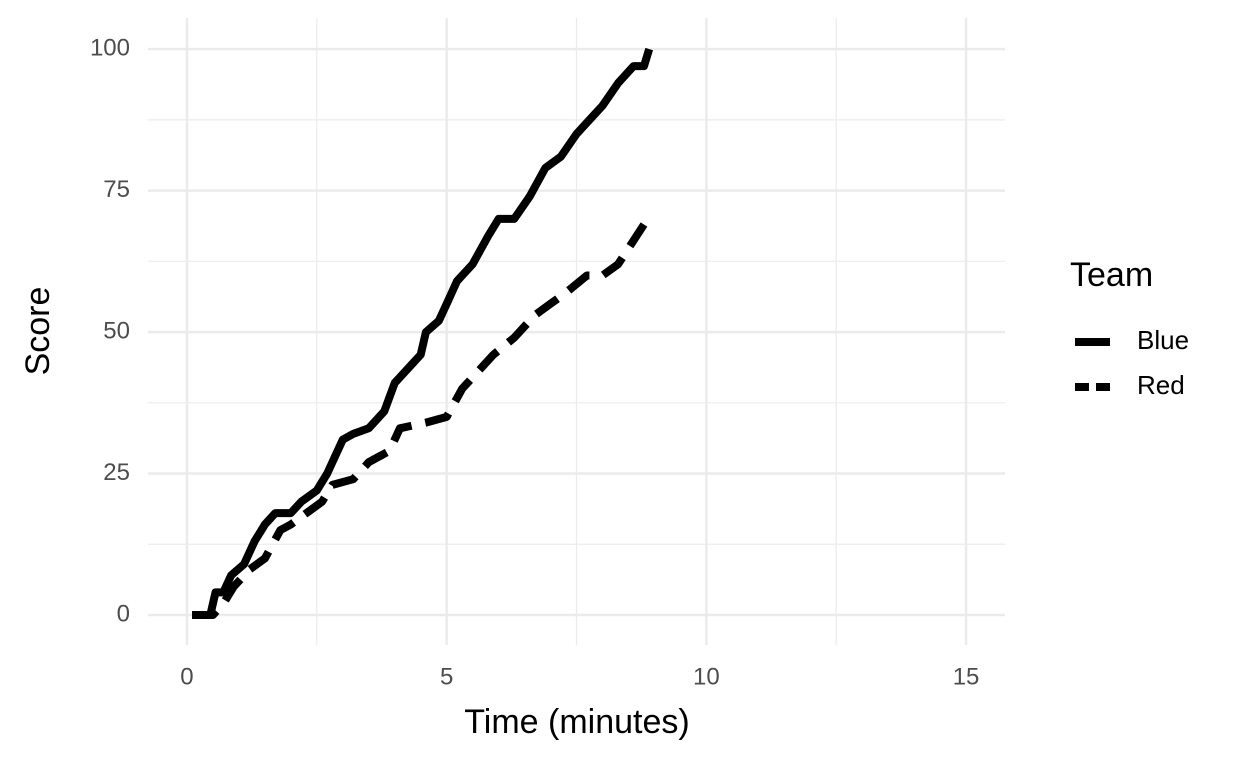 The width and height of the screenshot is (1248, 768). Describe the element at coordinates (110, 47) in the screenshot. I see `y-tick-label: 100` at that location.